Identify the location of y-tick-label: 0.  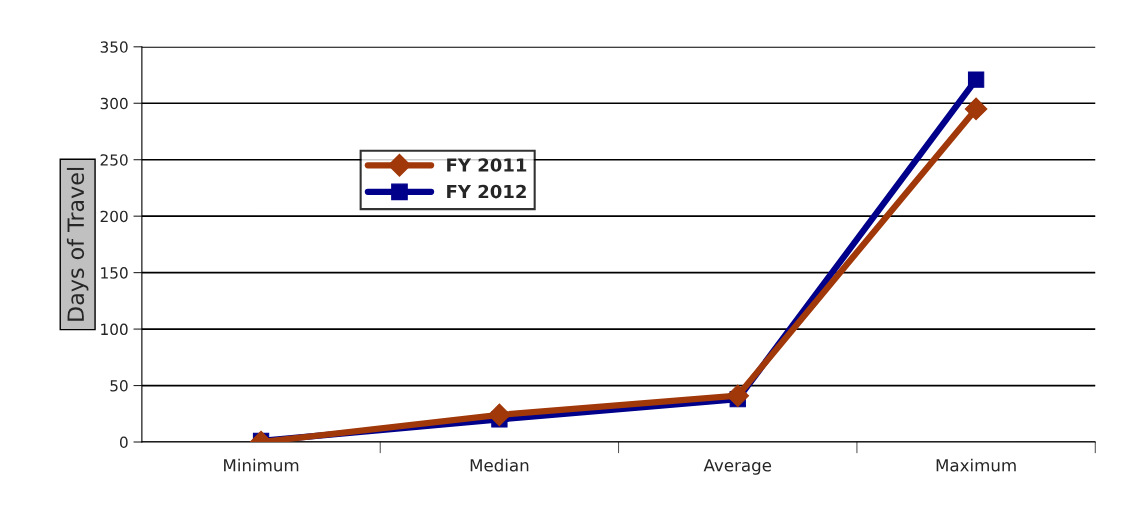
(123, 442).